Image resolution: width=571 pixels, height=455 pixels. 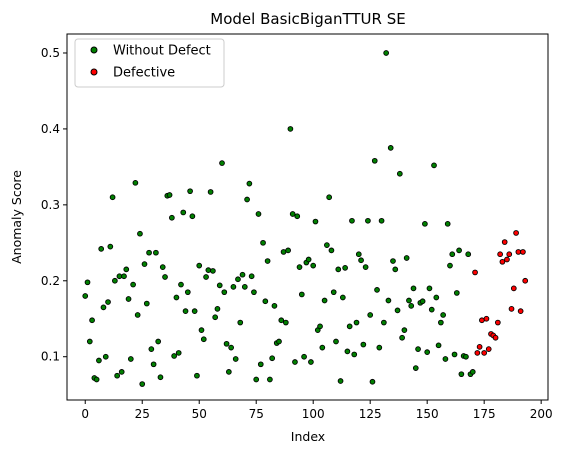 I want to click on x-tick-label: 0, so click(x=85, y=414).